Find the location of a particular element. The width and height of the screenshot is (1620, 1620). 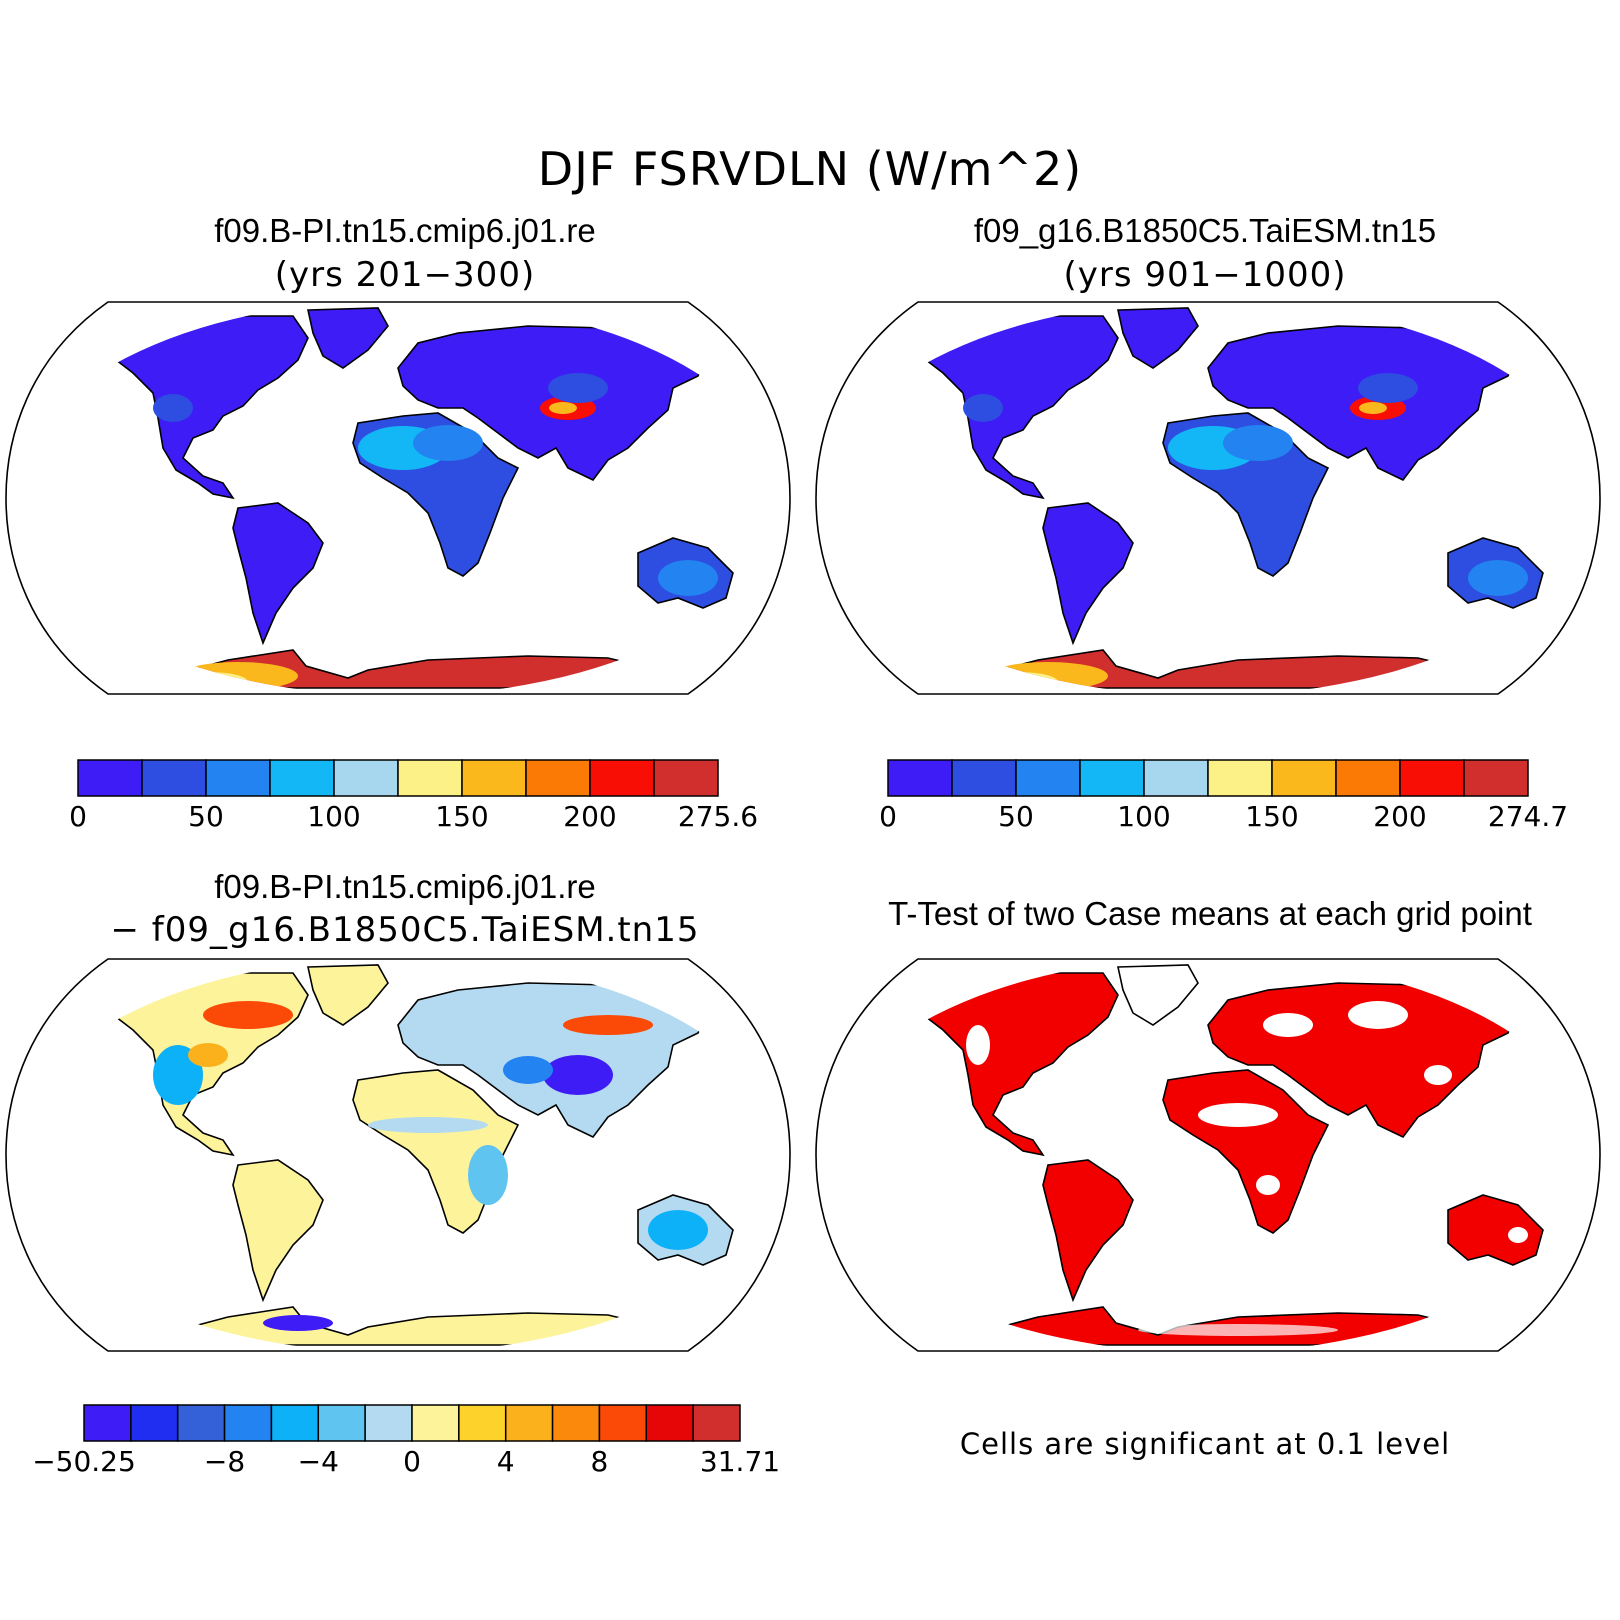

africa-landmass is located at coordinates (1246, 1151).